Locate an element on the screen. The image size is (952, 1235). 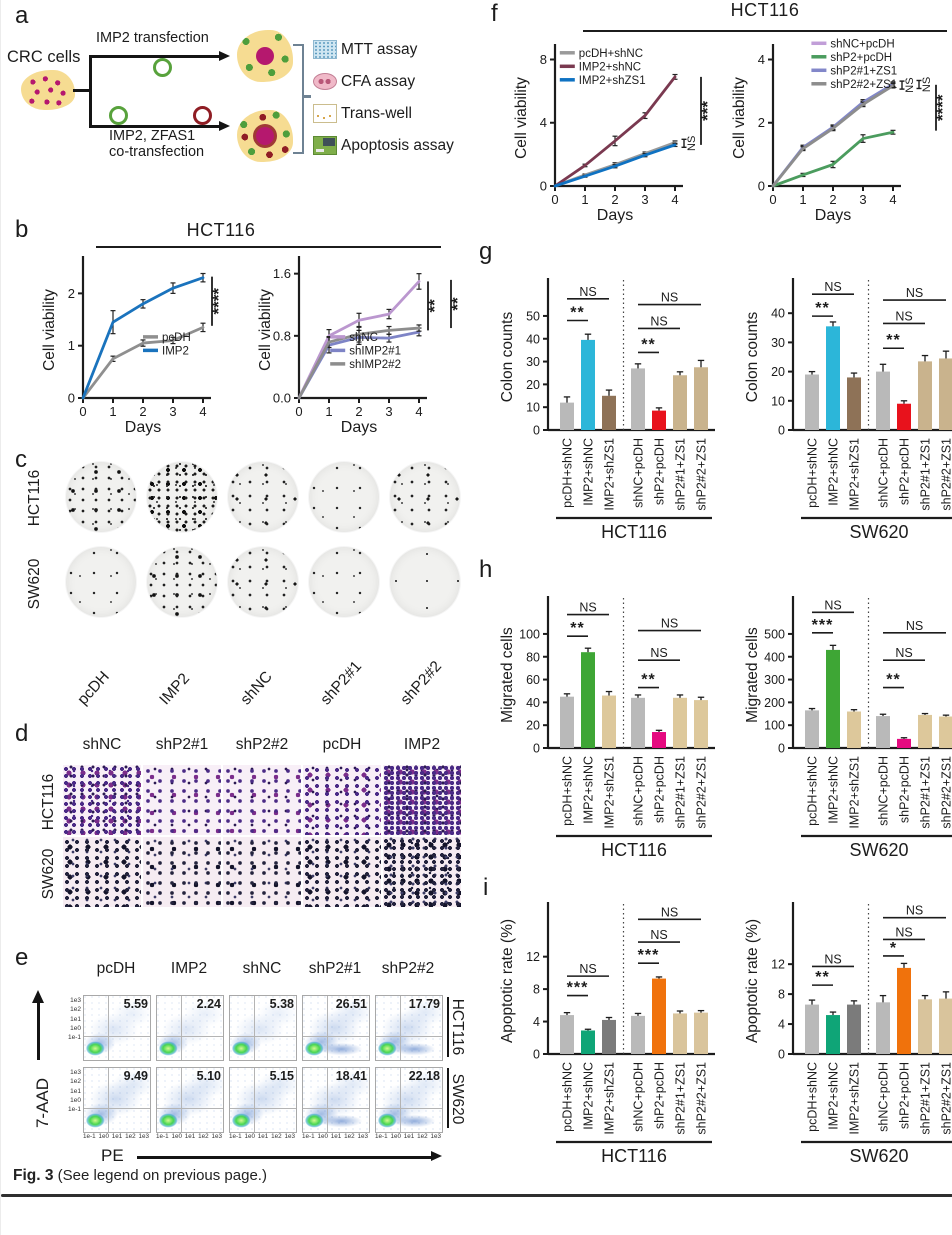
transwell-image is located at coordinates (342, 800).